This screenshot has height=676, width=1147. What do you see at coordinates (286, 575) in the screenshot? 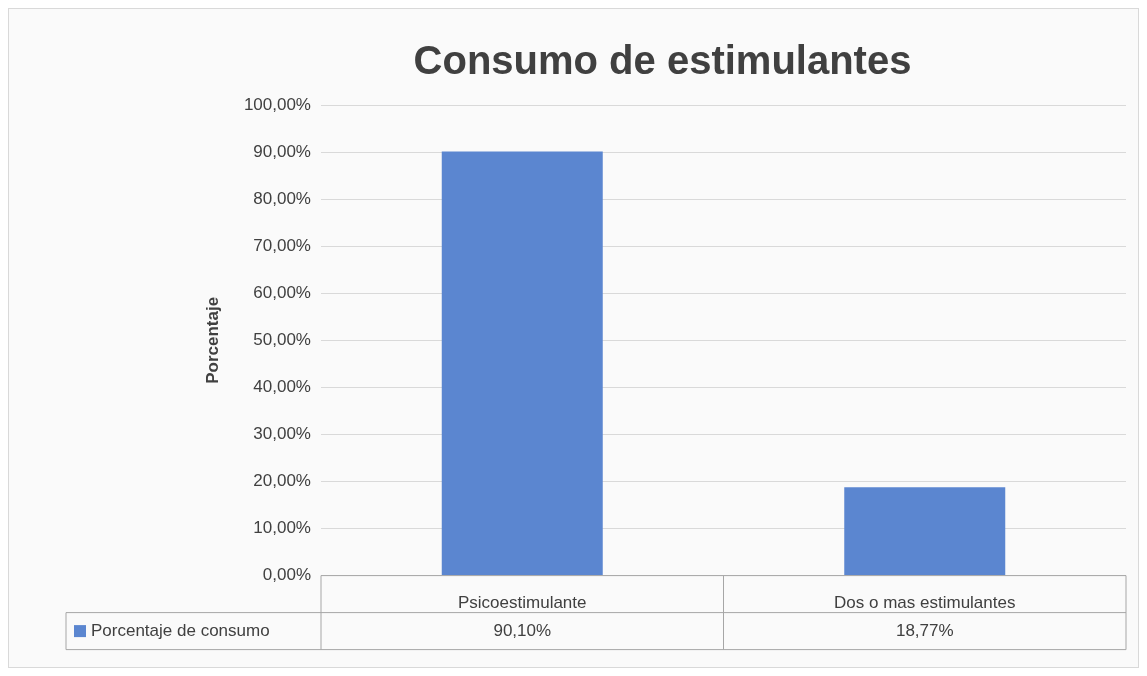
I see `y-tick-label: 0,00%` at bounding box center [286, 575].